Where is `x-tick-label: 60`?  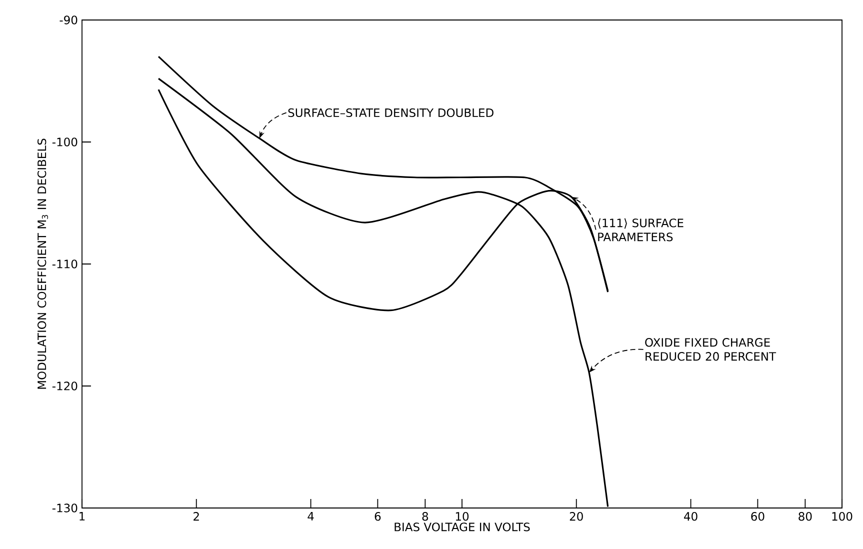 x-tick-label: 60 is located at coordinates (757, 516).